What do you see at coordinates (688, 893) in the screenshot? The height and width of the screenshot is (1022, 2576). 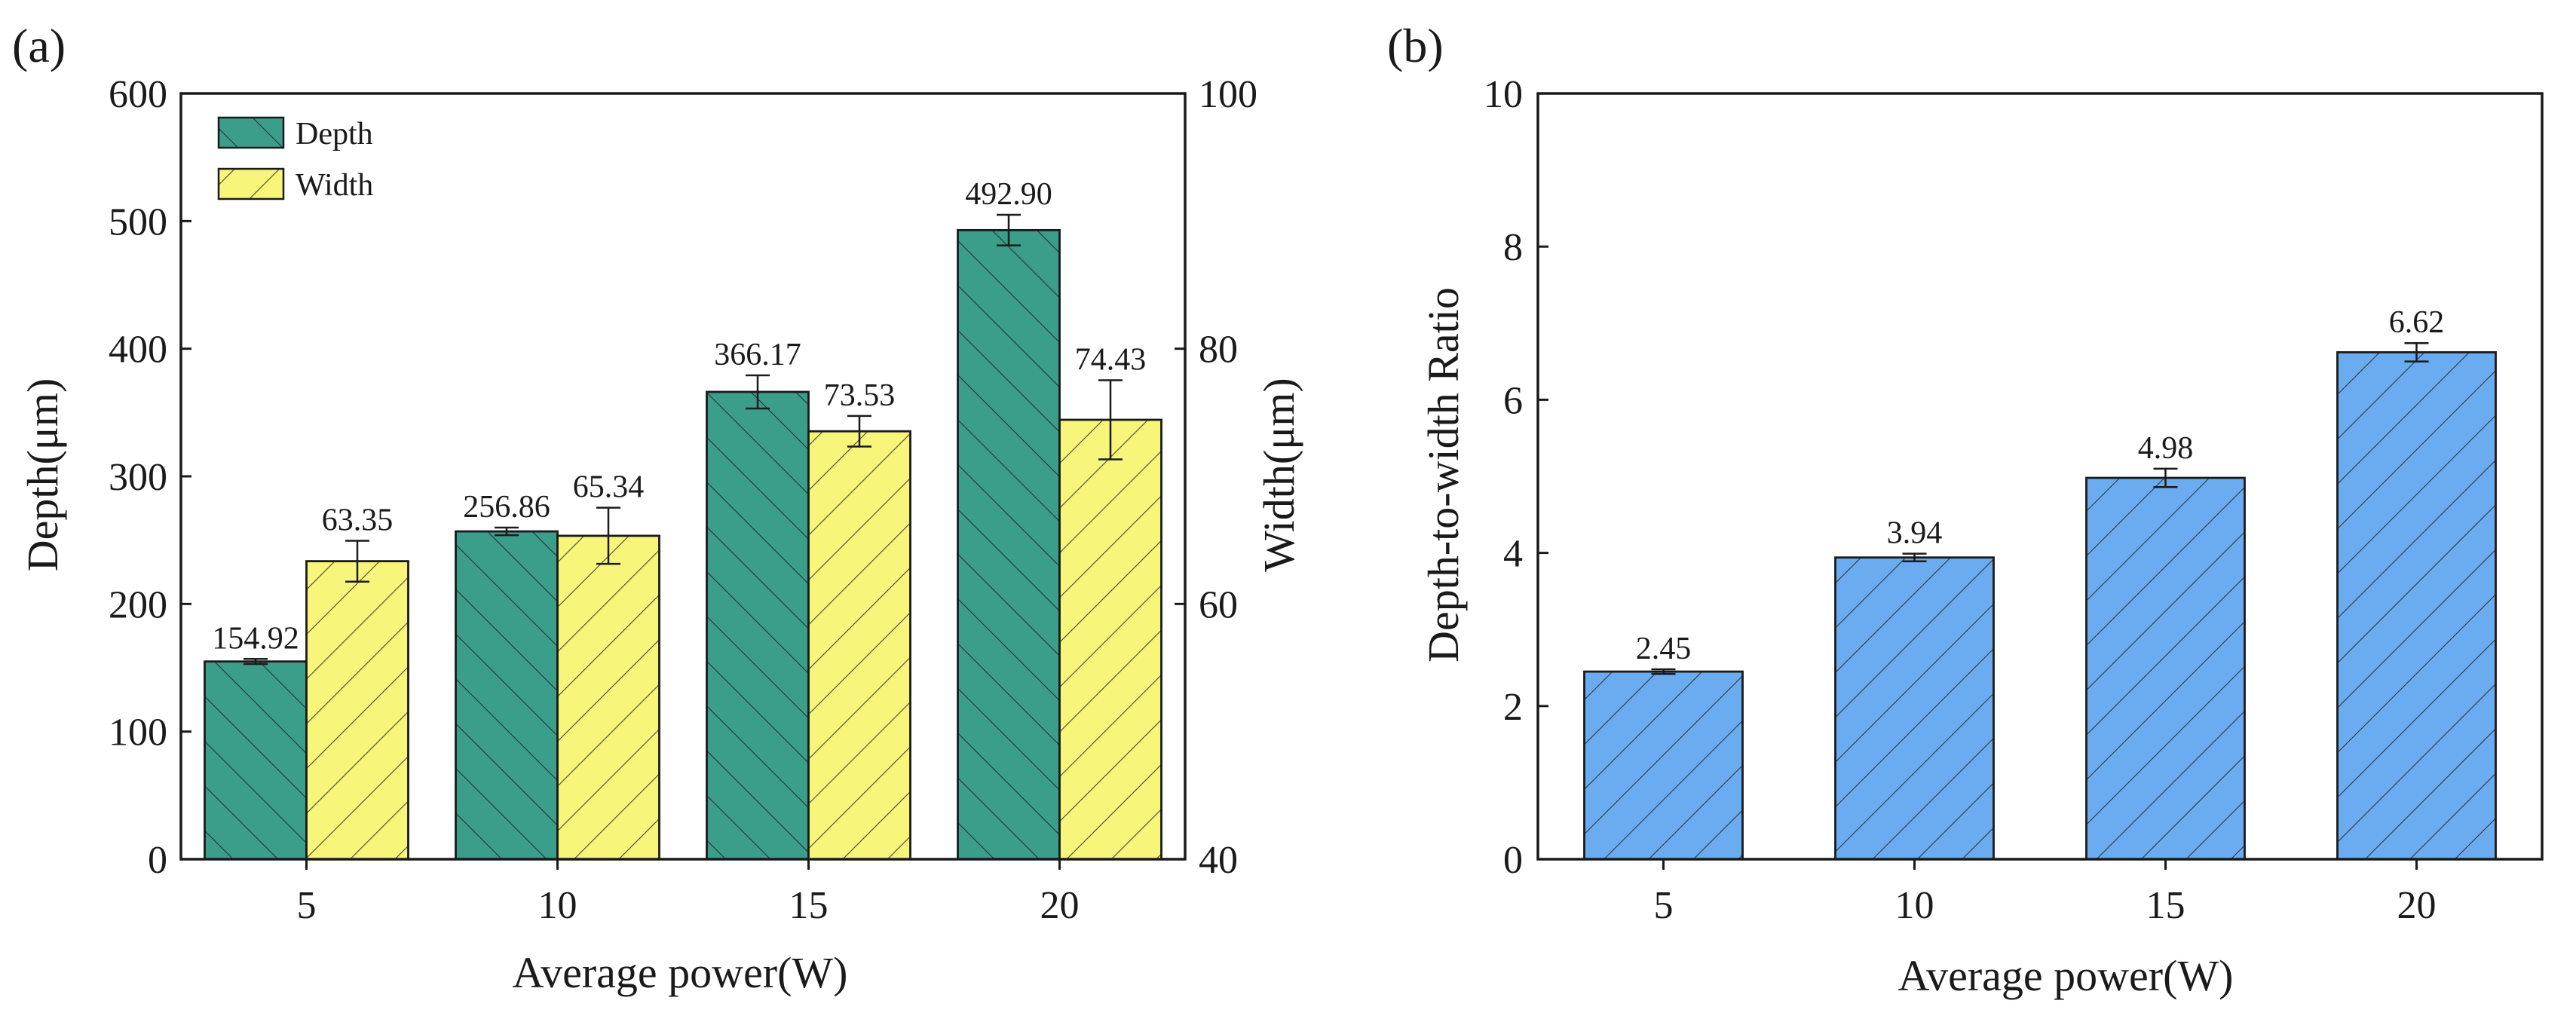 I see `panel-a-x-axis: 5 10 15 20` at bounding box center [688, 893].